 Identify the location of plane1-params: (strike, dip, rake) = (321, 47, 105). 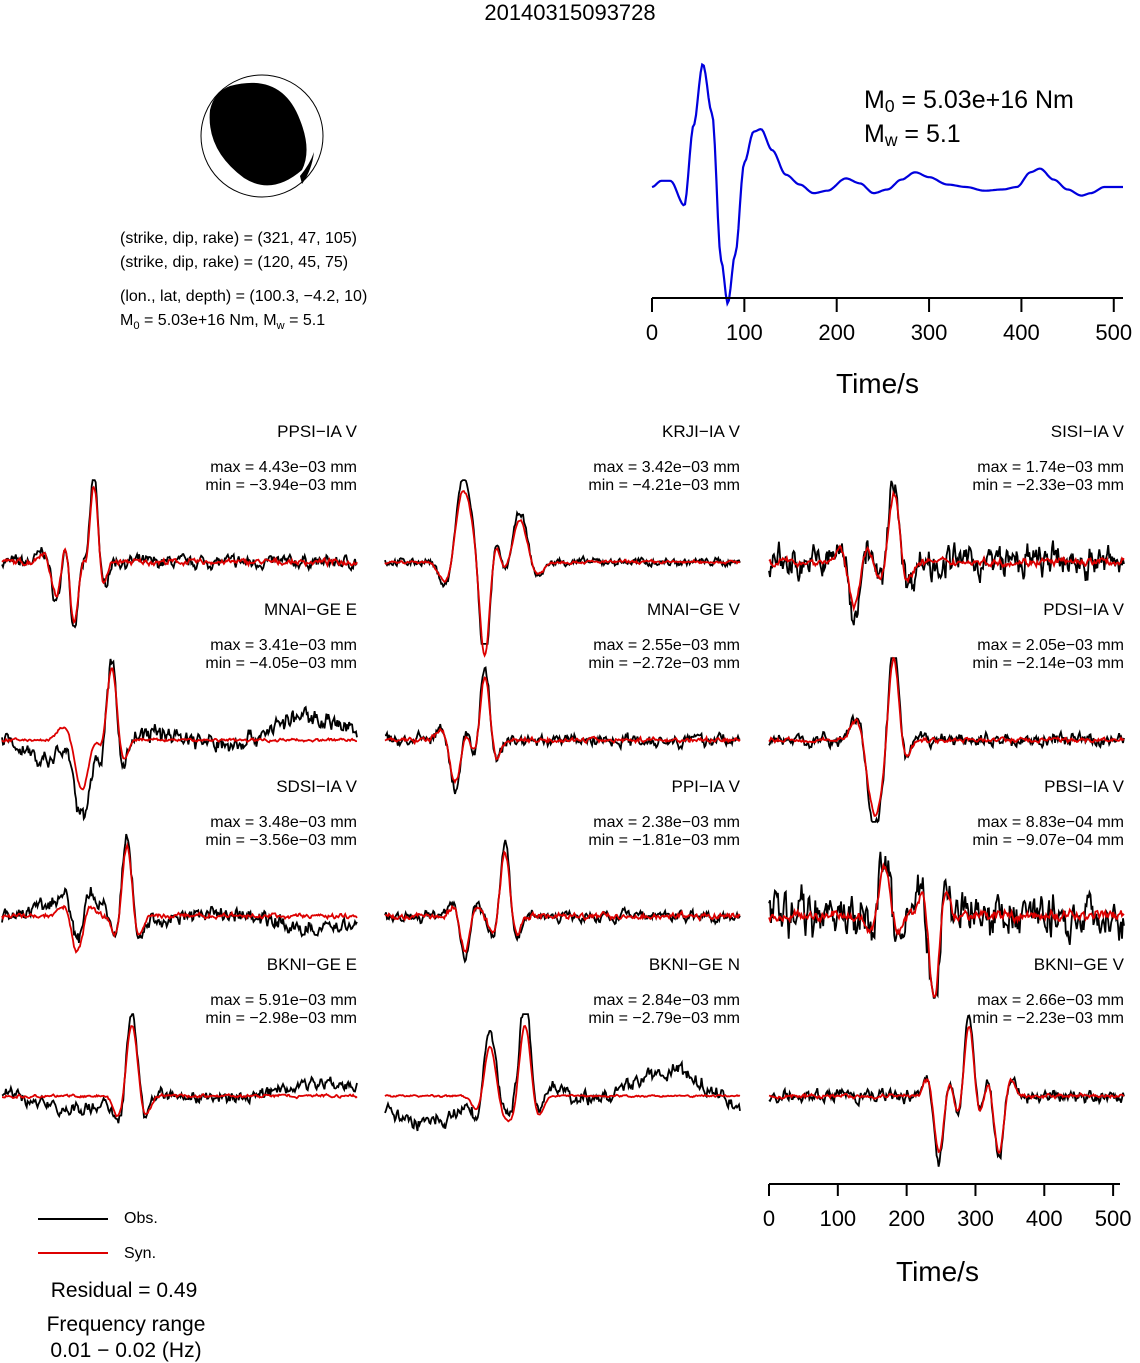
(238, 239).